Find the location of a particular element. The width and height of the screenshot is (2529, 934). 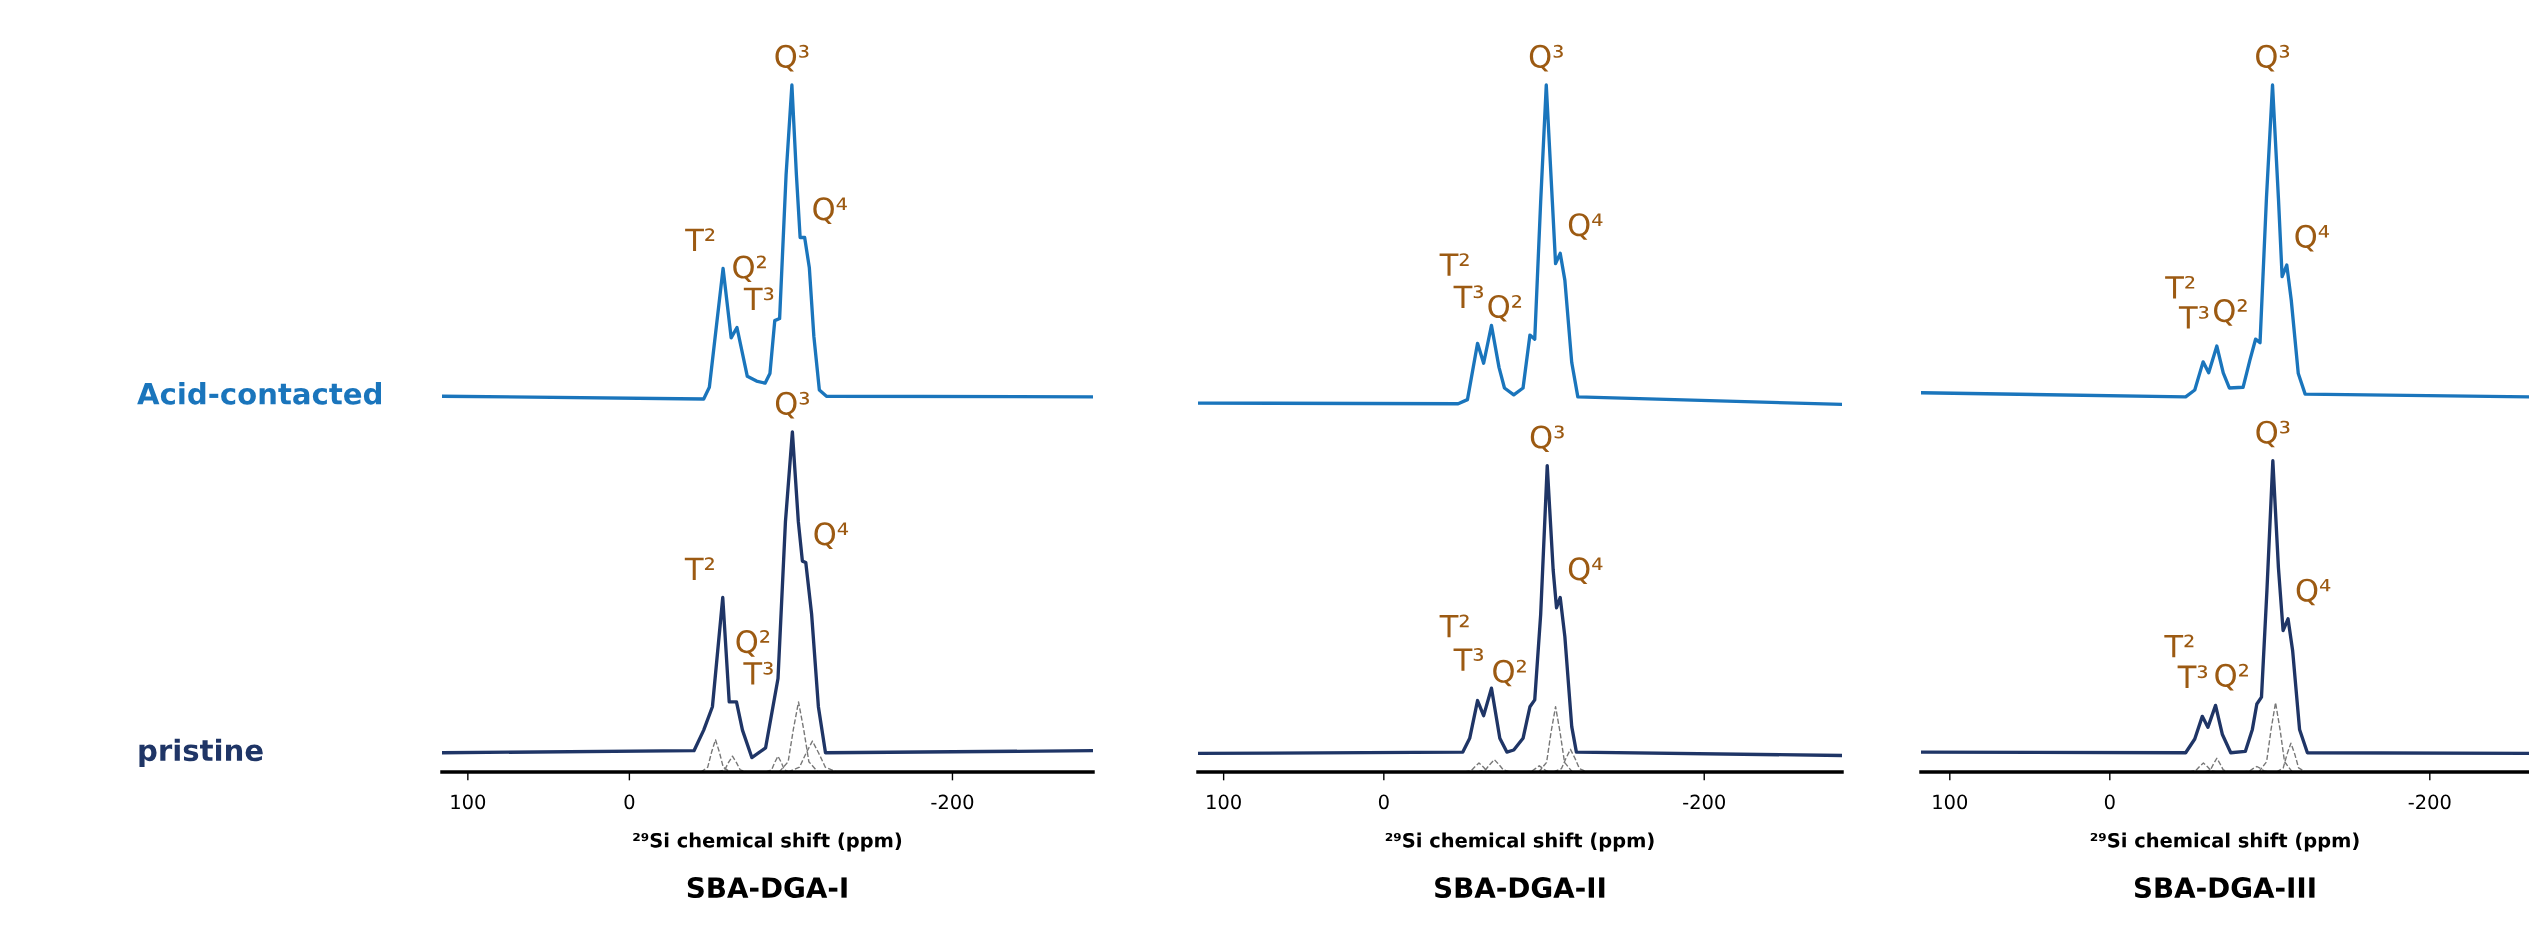

text: pristine is located at coordinates (201, 752).